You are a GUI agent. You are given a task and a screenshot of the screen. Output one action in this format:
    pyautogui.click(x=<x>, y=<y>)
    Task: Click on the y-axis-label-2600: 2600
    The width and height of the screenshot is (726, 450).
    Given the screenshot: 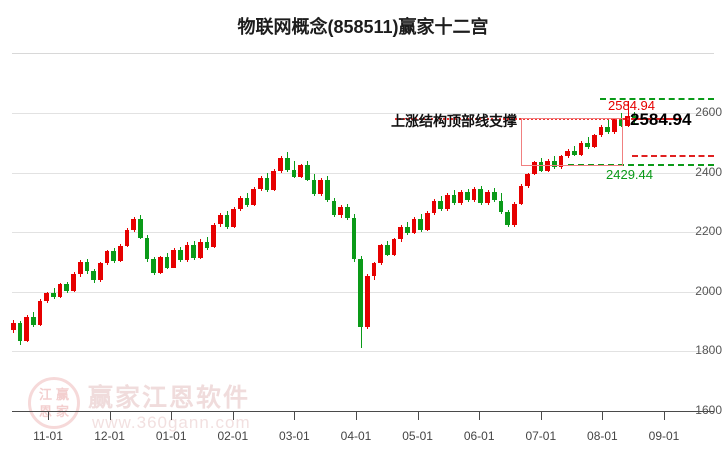 What is the action you would take?
    pyautogui.click(x=708, y=112)
    